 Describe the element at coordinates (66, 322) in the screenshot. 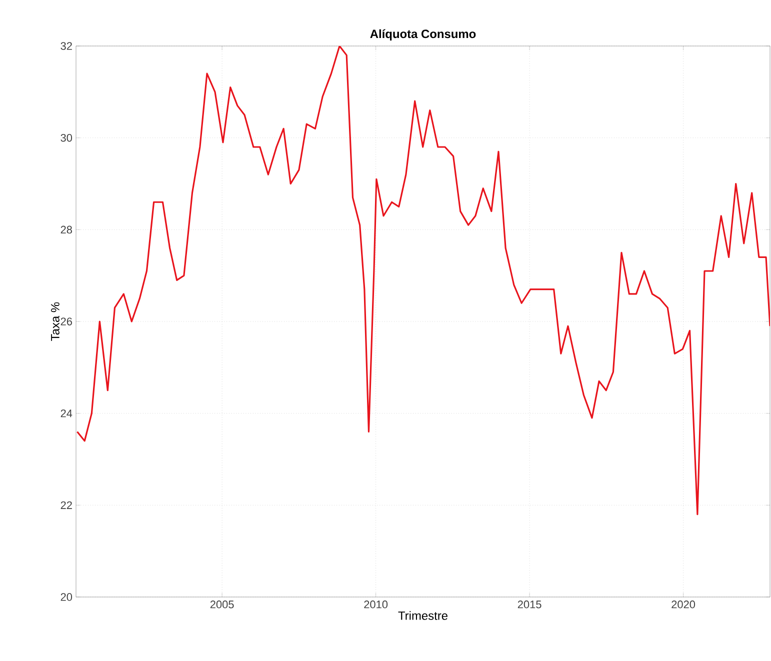

I see `y-tick-label: 26` at that location.